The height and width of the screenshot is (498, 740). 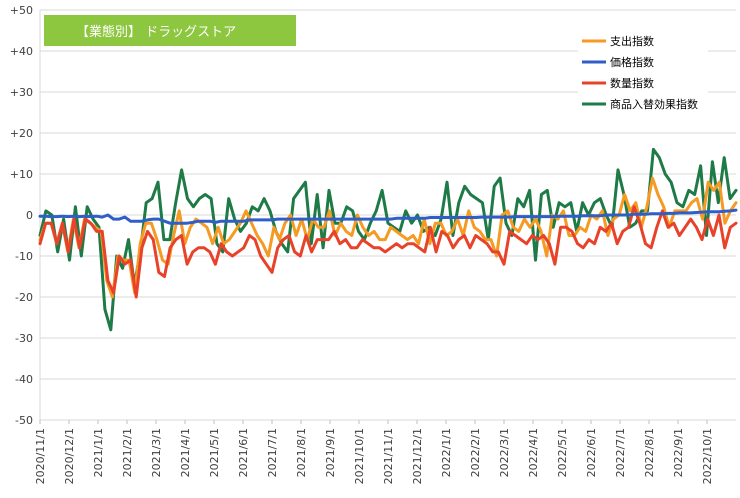 I want to click on chart-title: 【業態別】 ドラッグストア, so click(x=156, y=32).